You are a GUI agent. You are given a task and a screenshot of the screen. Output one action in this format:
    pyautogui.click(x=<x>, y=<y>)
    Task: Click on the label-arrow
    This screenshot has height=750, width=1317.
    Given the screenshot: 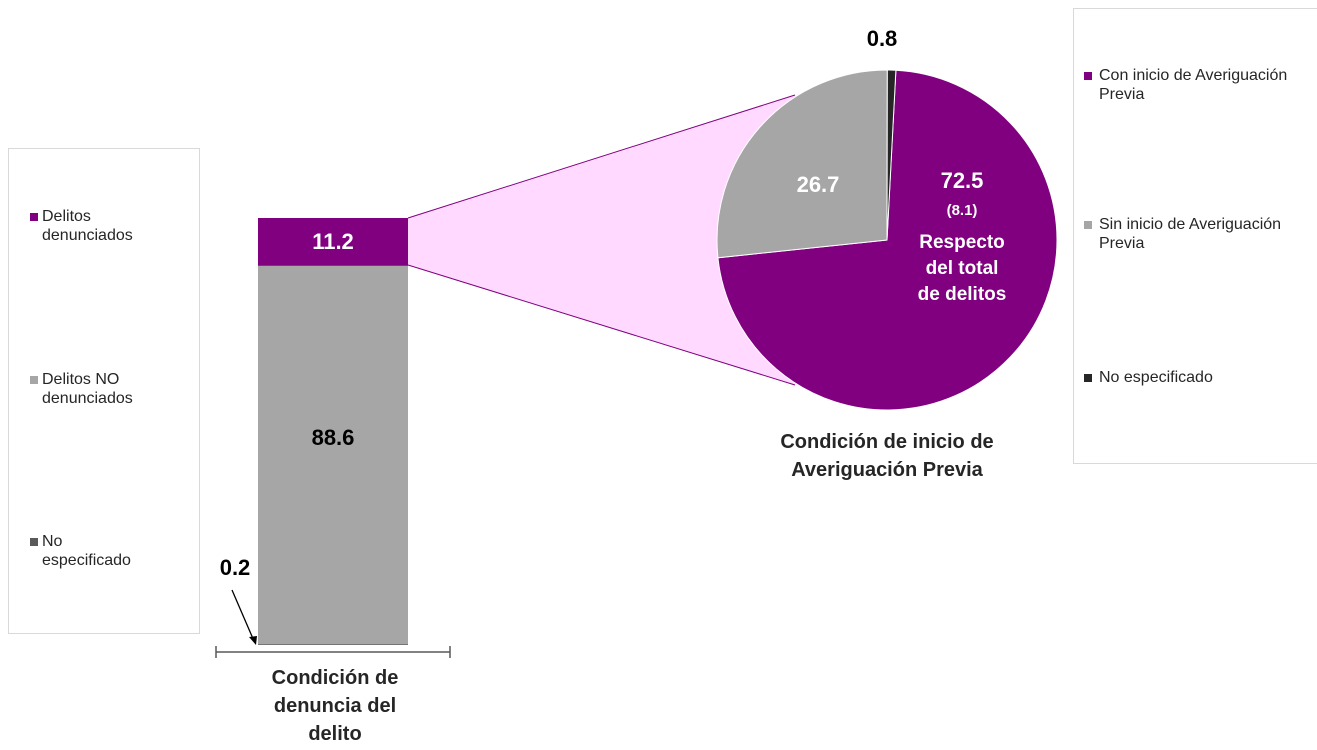 What is the action you would take?
    pyautogui.click(x=243, y=615)
    